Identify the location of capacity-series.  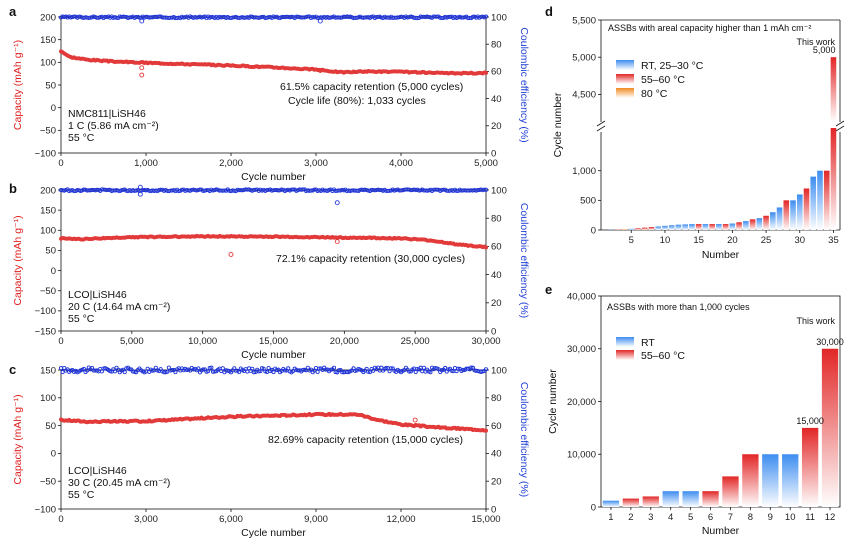
(273, 63).